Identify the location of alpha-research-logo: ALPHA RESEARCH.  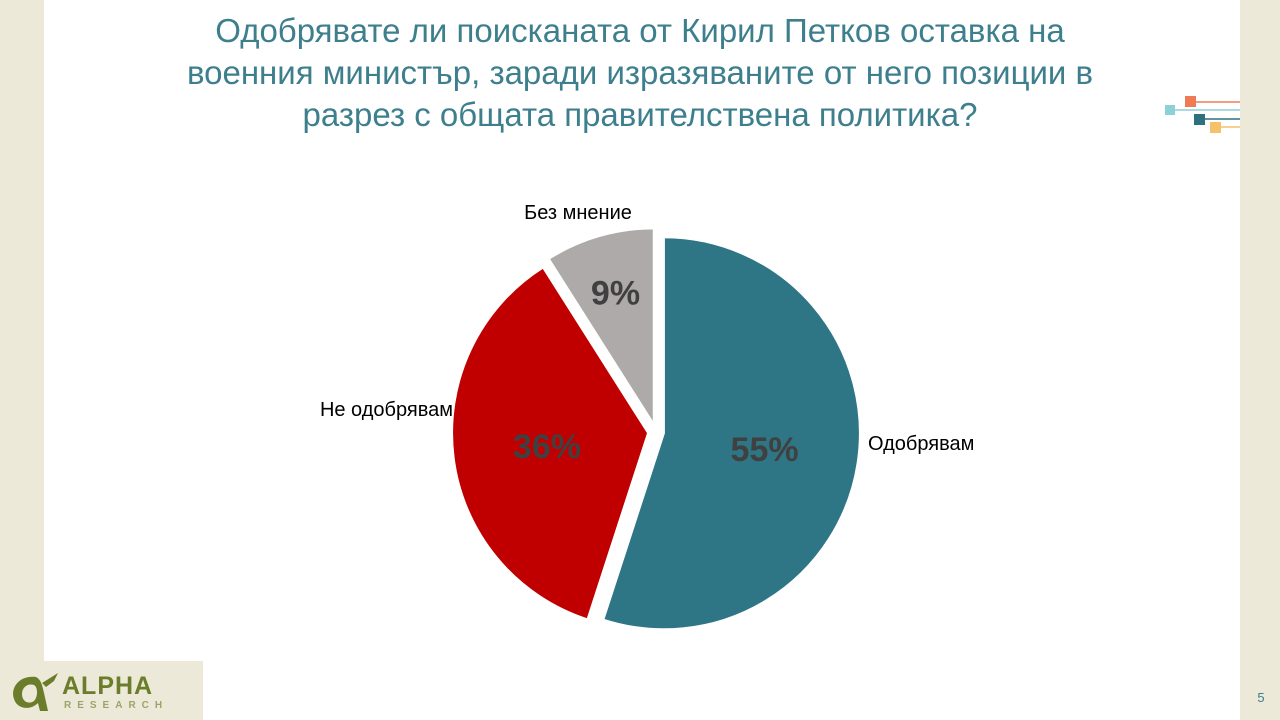
(101, 690).